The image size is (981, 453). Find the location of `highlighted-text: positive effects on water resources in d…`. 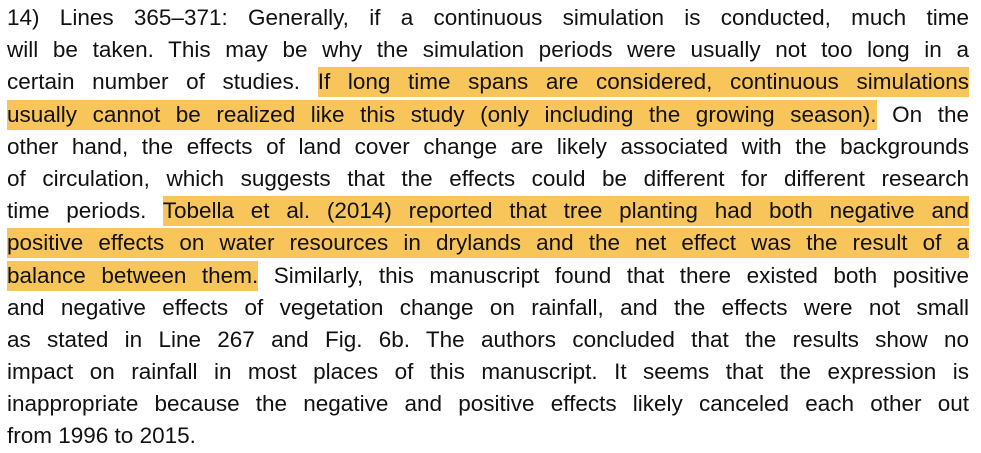

highlighted-text: positive effects on water resources in d… is located at coordinates (488, 243).